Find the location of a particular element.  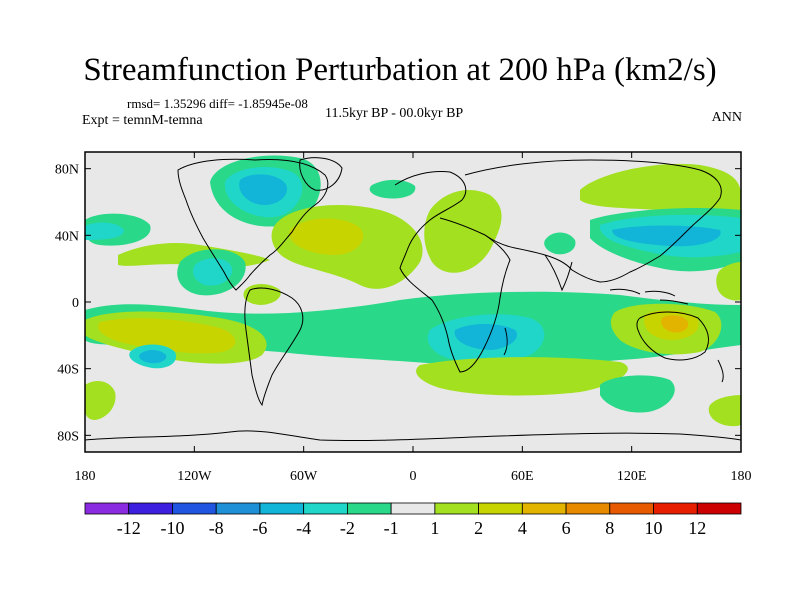

field-east-asia-low-core2 is located at coordinates (666, 236).